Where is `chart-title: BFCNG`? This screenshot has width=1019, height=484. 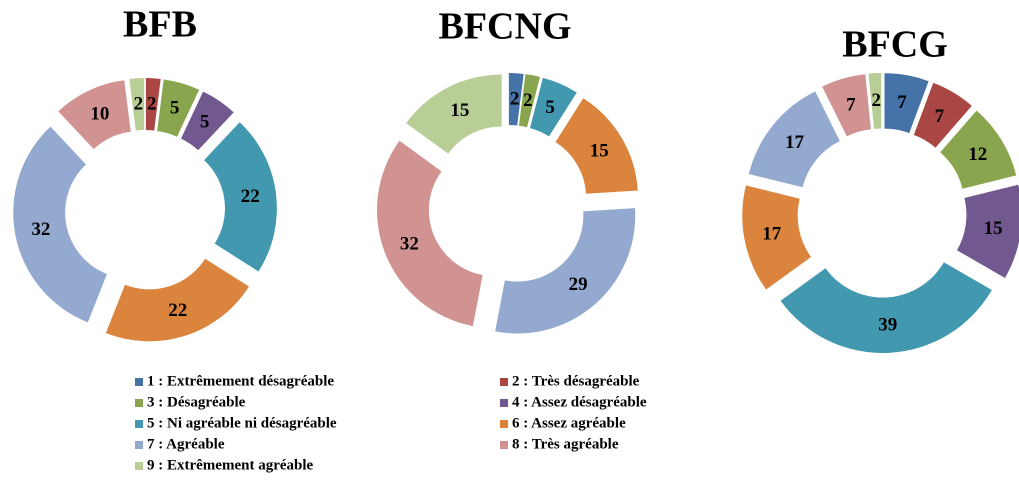
chart-title: BFCNG is located at coordinates (505, 27).